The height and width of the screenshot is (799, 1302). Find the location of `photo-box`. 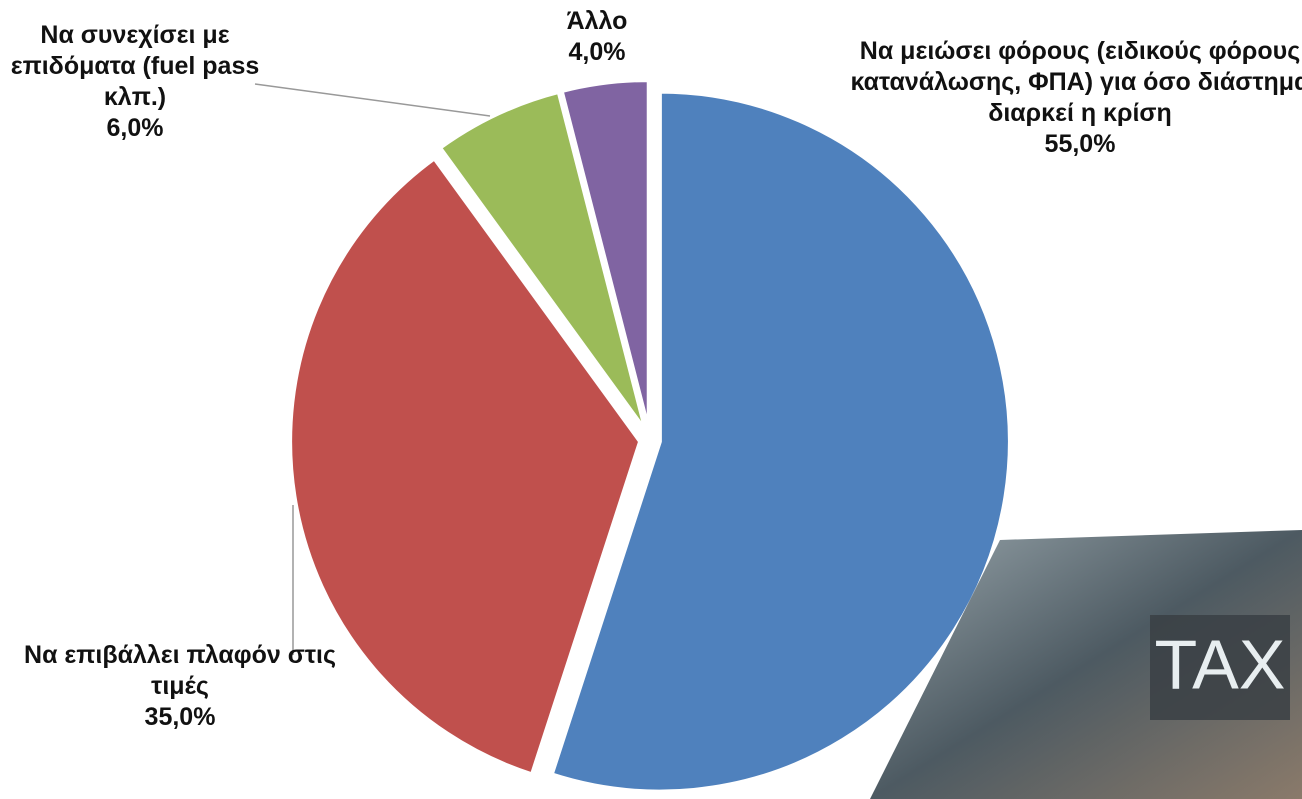

photo-box is located at coordinates (1220, 667).